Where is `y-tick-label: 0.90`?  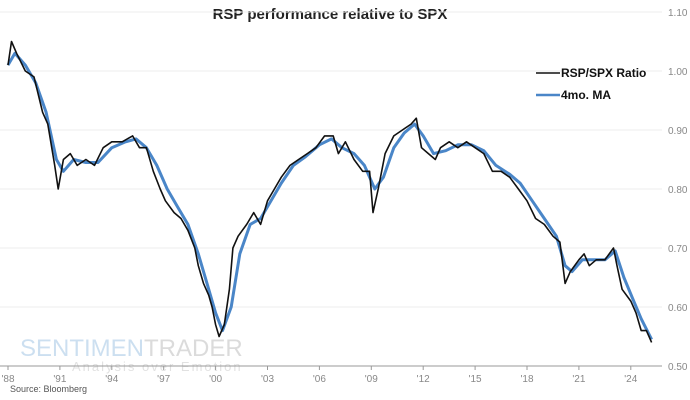 y-tick-label: 0.90 is located at coordinates (678, 131).